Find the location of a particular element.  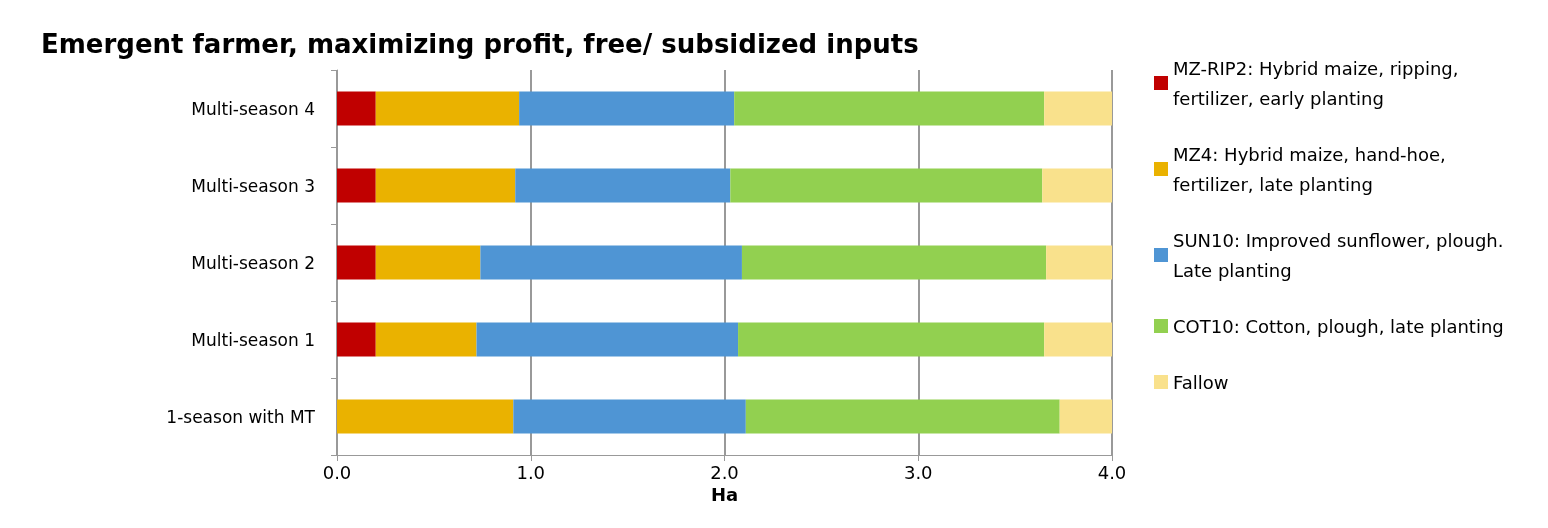

x-axis-title: Ha is located at coordinates (724, 495).